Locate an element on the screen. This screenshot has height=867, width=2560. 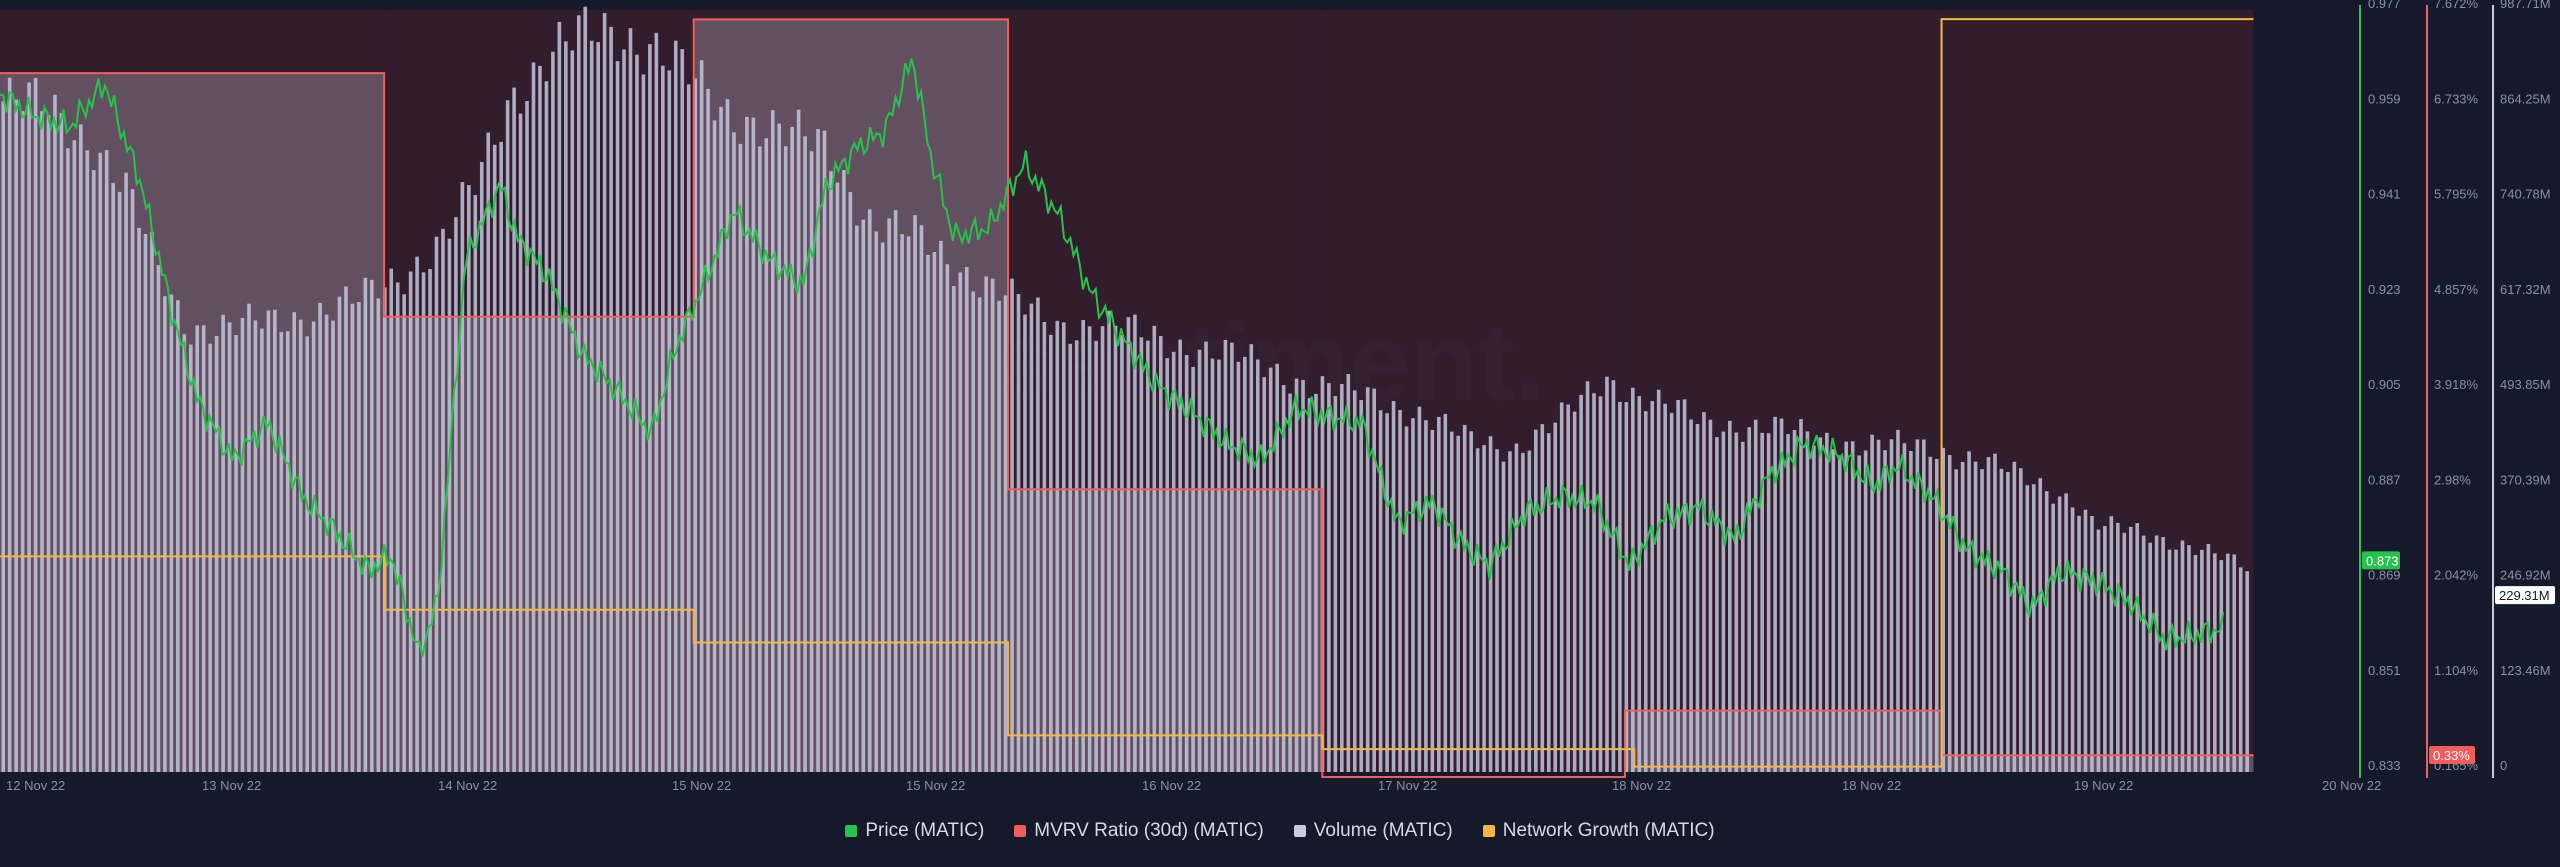
mvrv-tick-label: 2.98% is located at coordinates (2452, 479).